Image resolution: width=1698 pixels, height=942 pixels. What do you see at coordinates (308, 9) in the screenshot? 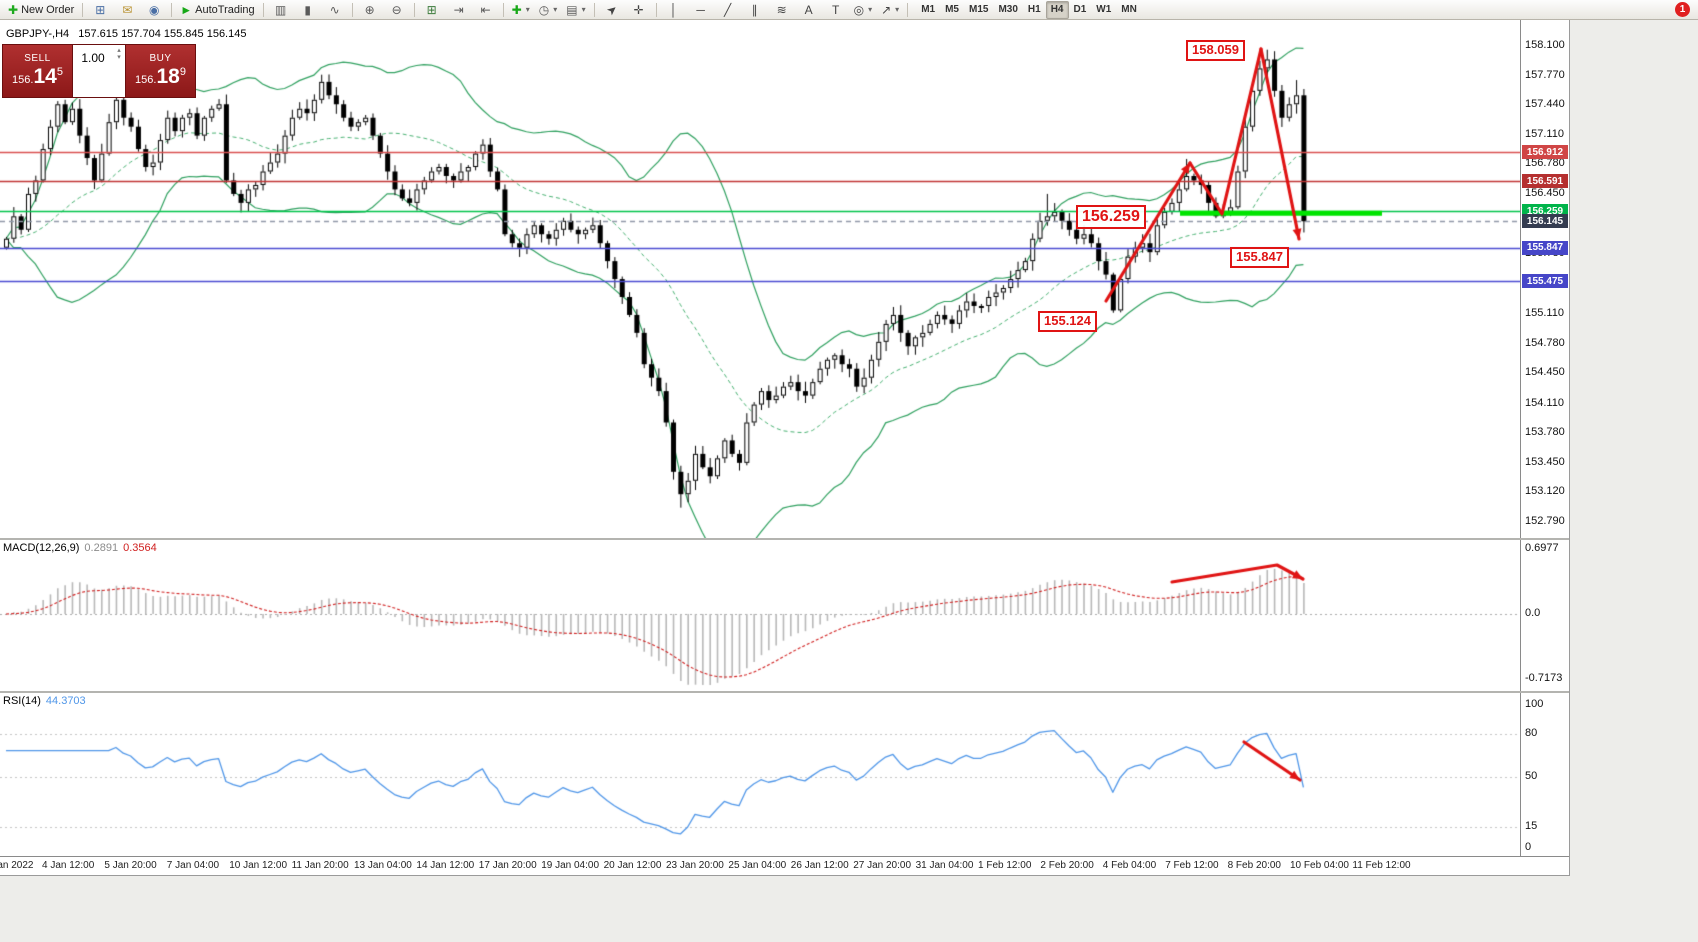
I see `candlestick-chart-icon: ▮` at bounding box center [308, 9].